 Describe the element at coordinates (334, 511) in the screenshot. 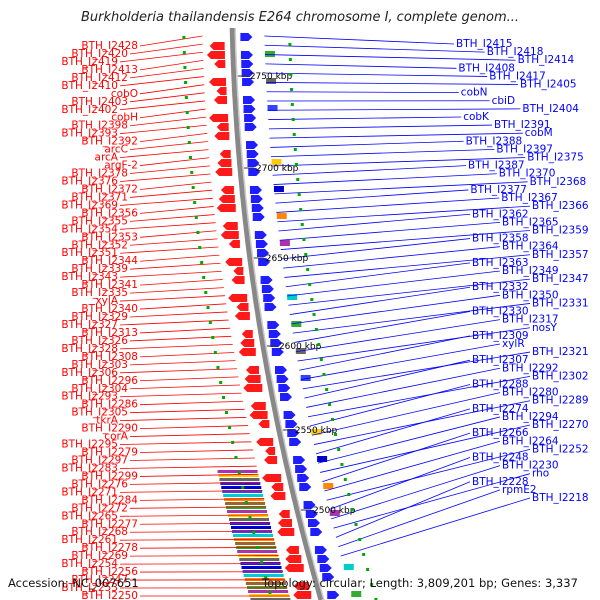

I see `tick-label: 2500 kbp` at that location.